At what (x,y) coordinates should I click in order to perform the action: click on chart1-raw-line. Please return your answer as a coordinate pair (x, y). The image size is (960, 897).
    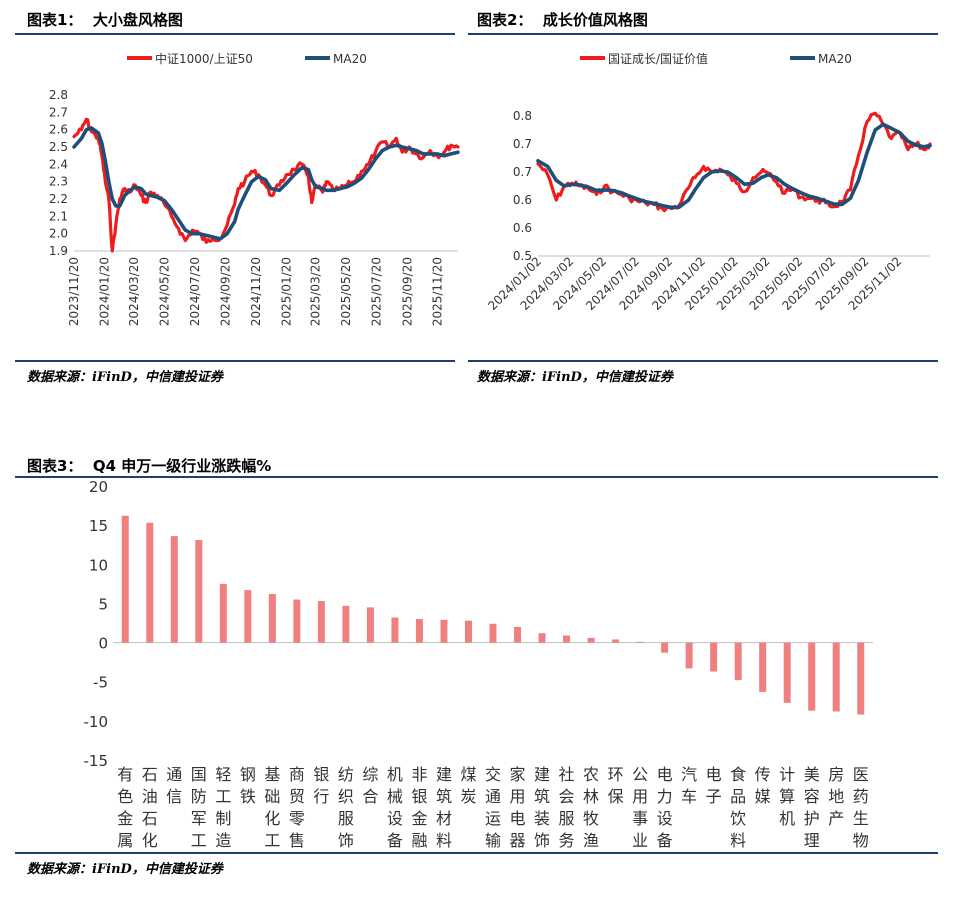
    Looking at the image, I should click on (266, 185).